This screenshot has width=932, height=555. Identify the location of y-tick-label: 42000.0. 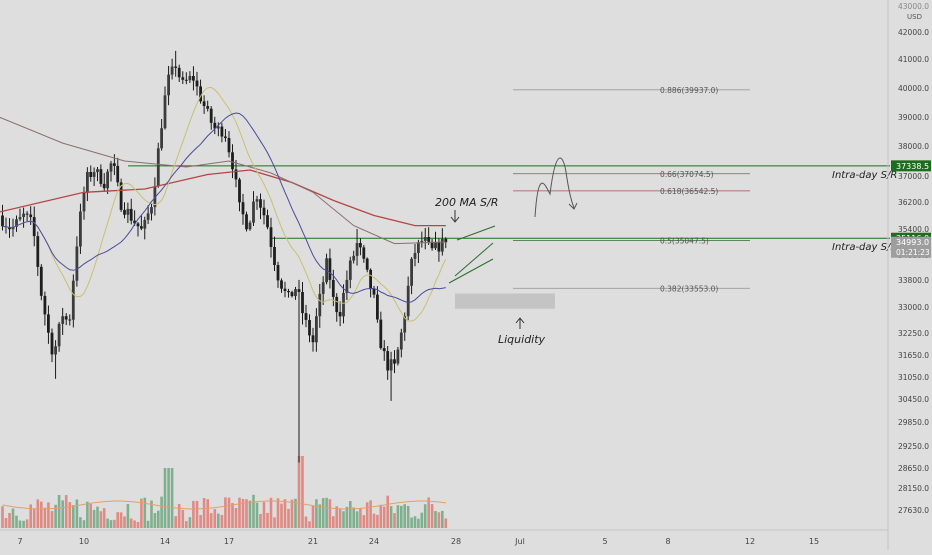
(913, 32).